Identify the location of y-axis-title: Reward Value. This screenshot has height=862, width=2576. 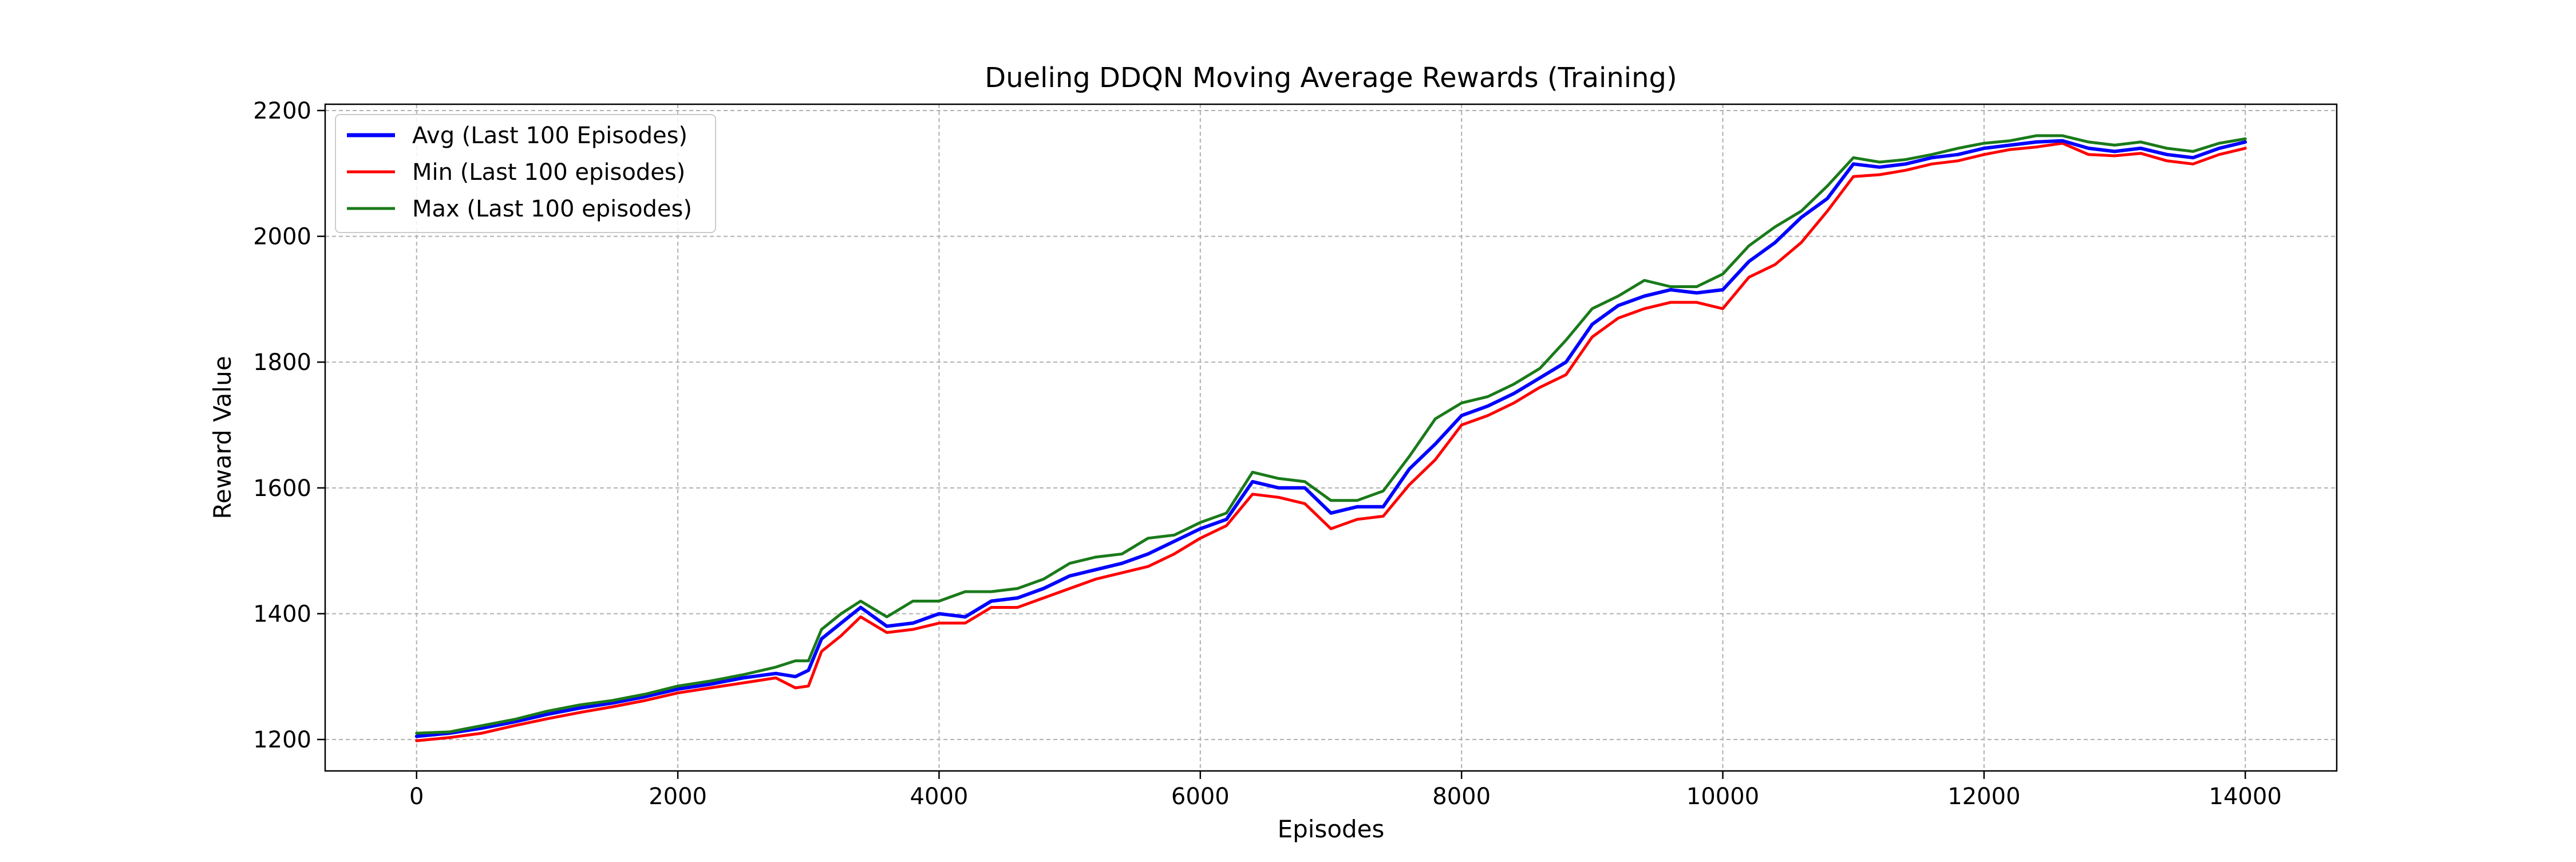
(222, 438).